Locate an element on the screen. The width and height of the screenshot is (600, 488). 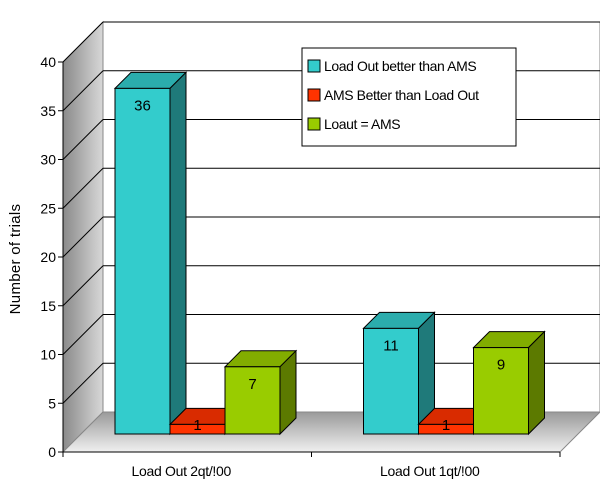
y-tick-label: 30 is located at coordinates (48, 160).